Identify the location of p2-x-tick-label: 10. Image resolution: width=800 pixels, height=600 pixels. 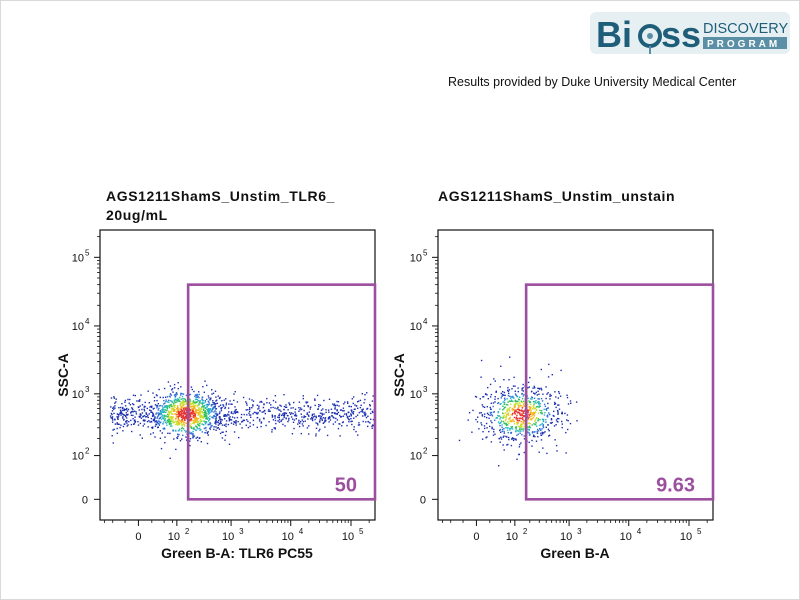
(566, 537).